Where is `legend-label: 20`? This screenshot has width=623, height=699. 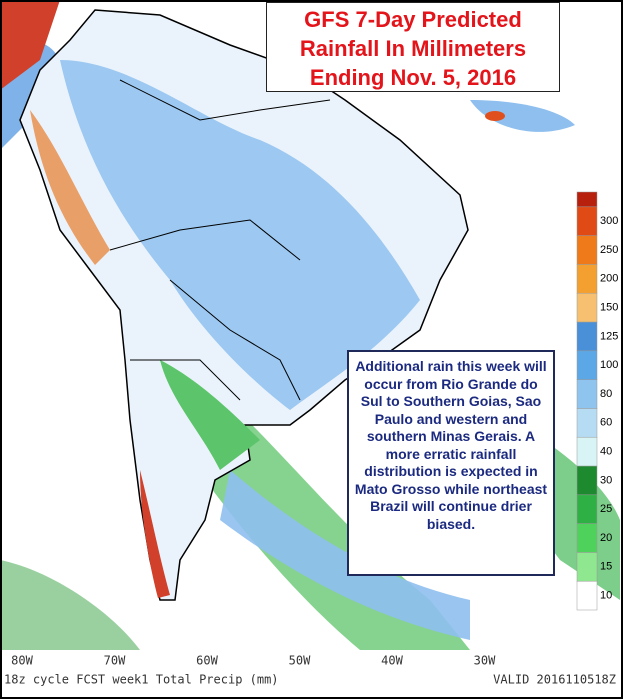 legend-label: 20 is located at coordinates (606, 538).